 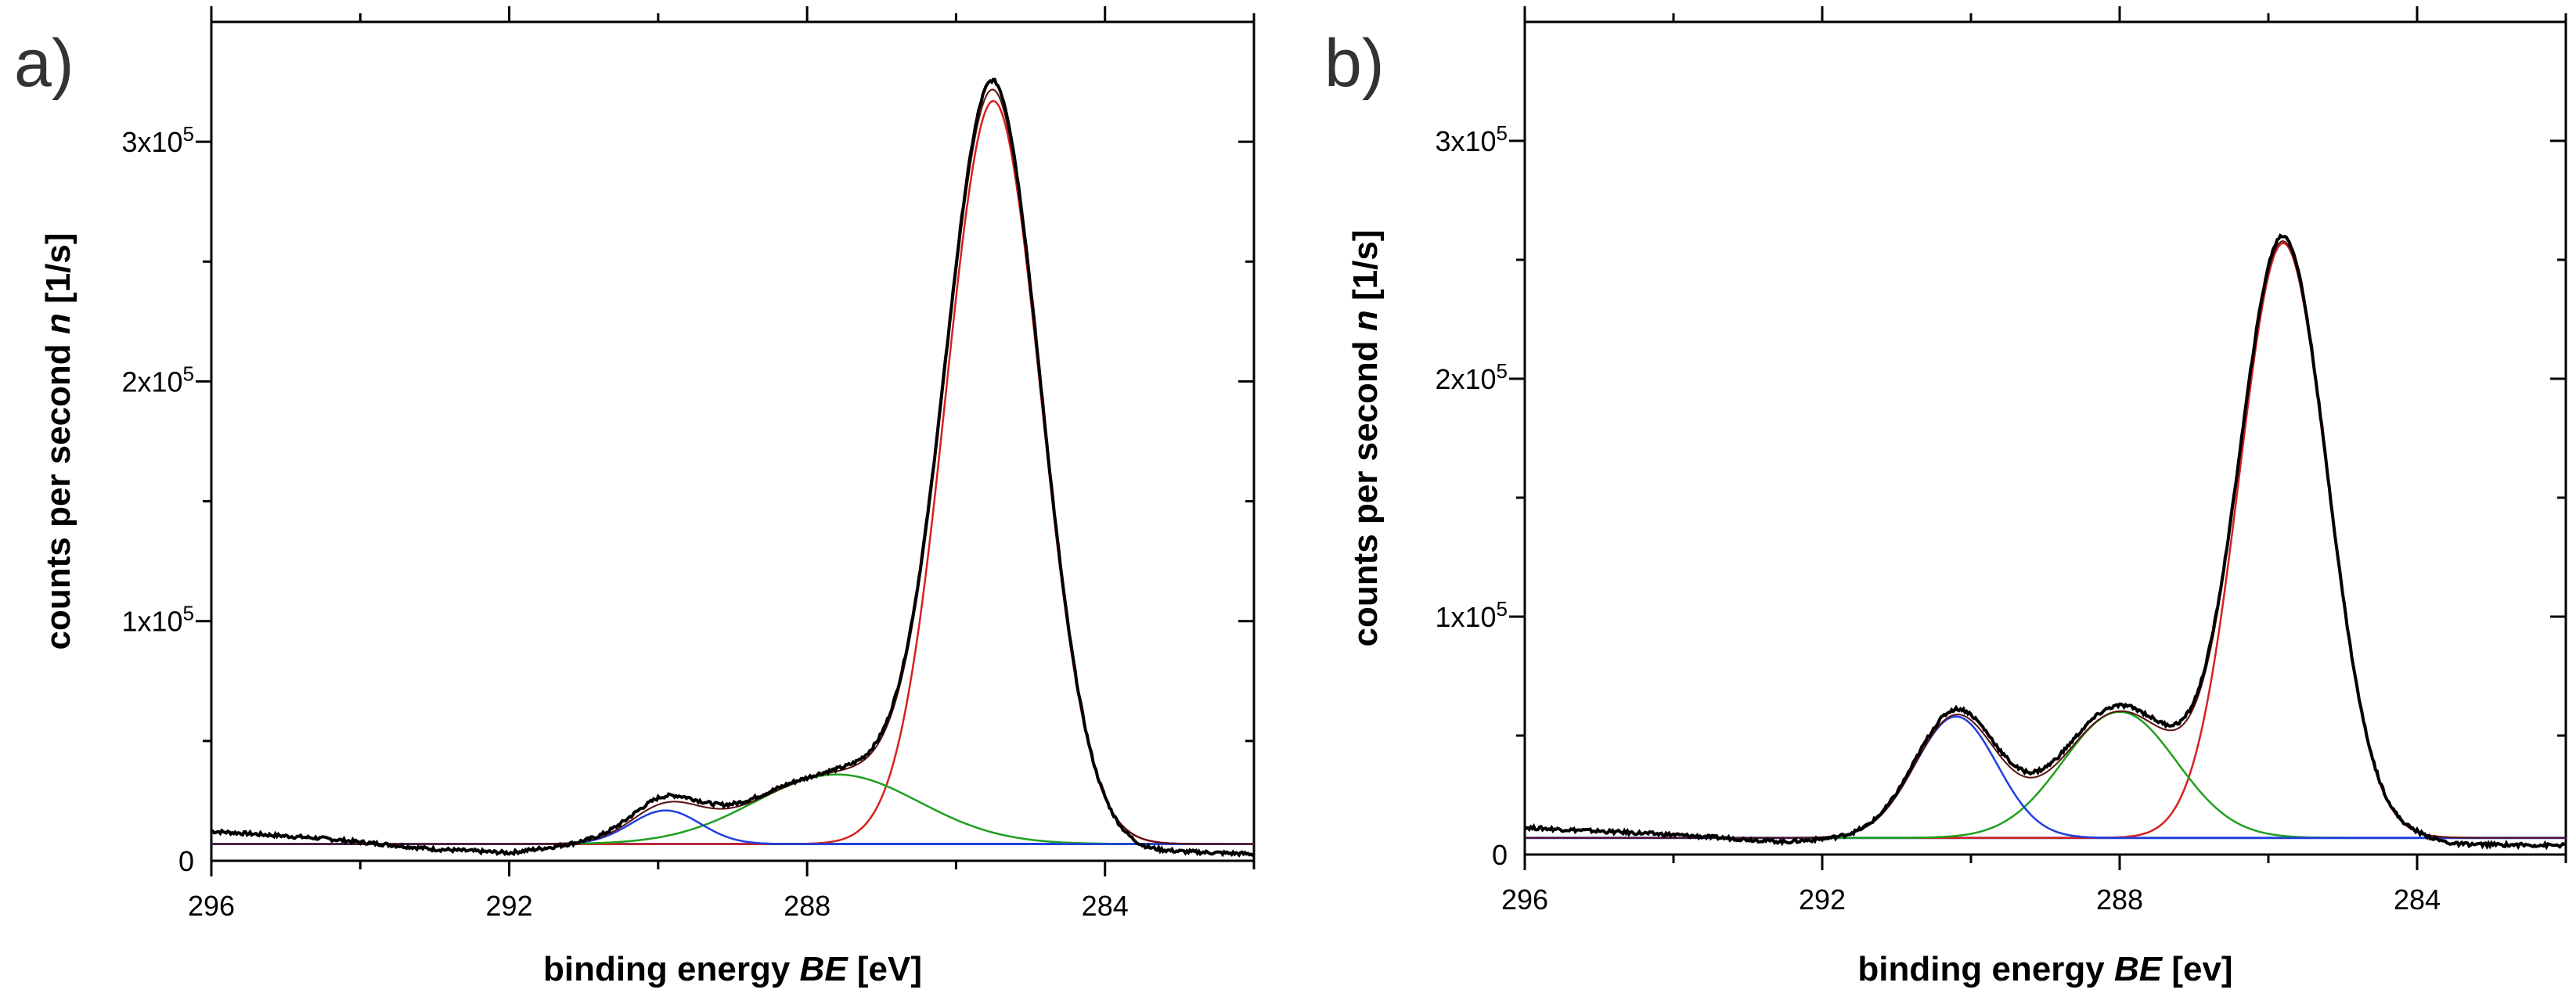 What do you see at coordinates (2044, 969) in the screenshot?
I see `x-axis-title: binding energy BE [ev]` at bounding box center [2044, 969].